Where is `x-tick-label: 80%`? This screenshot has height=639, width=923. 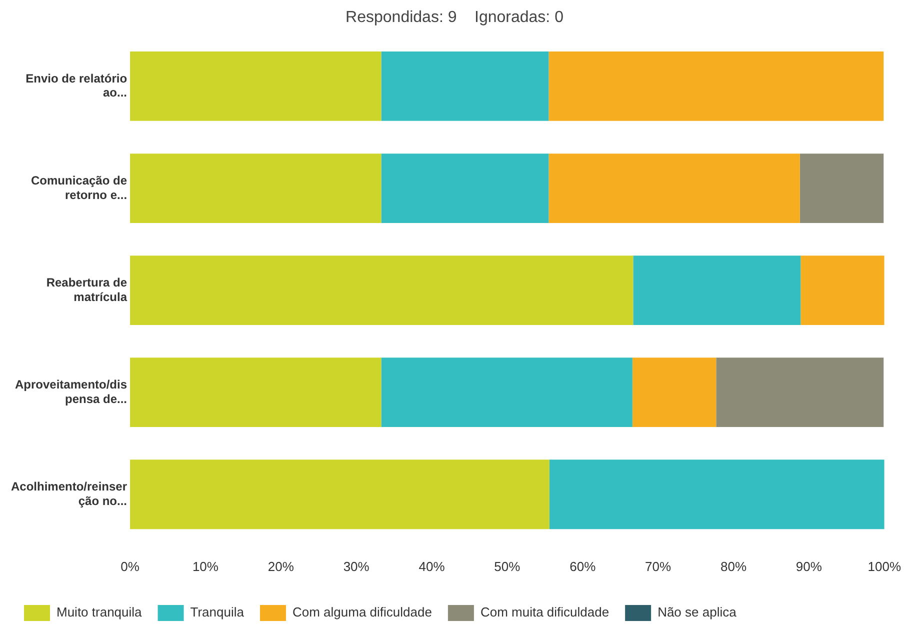 x-tick-label: 80% is located at coordinates (733, 566).